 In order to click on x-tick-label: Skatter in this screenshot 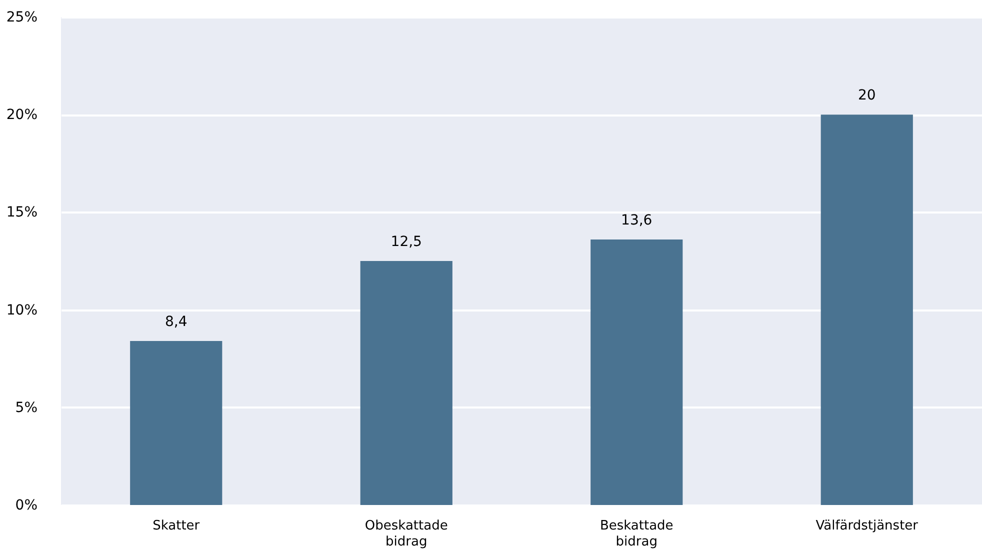, I will do `click(176, 526)`.